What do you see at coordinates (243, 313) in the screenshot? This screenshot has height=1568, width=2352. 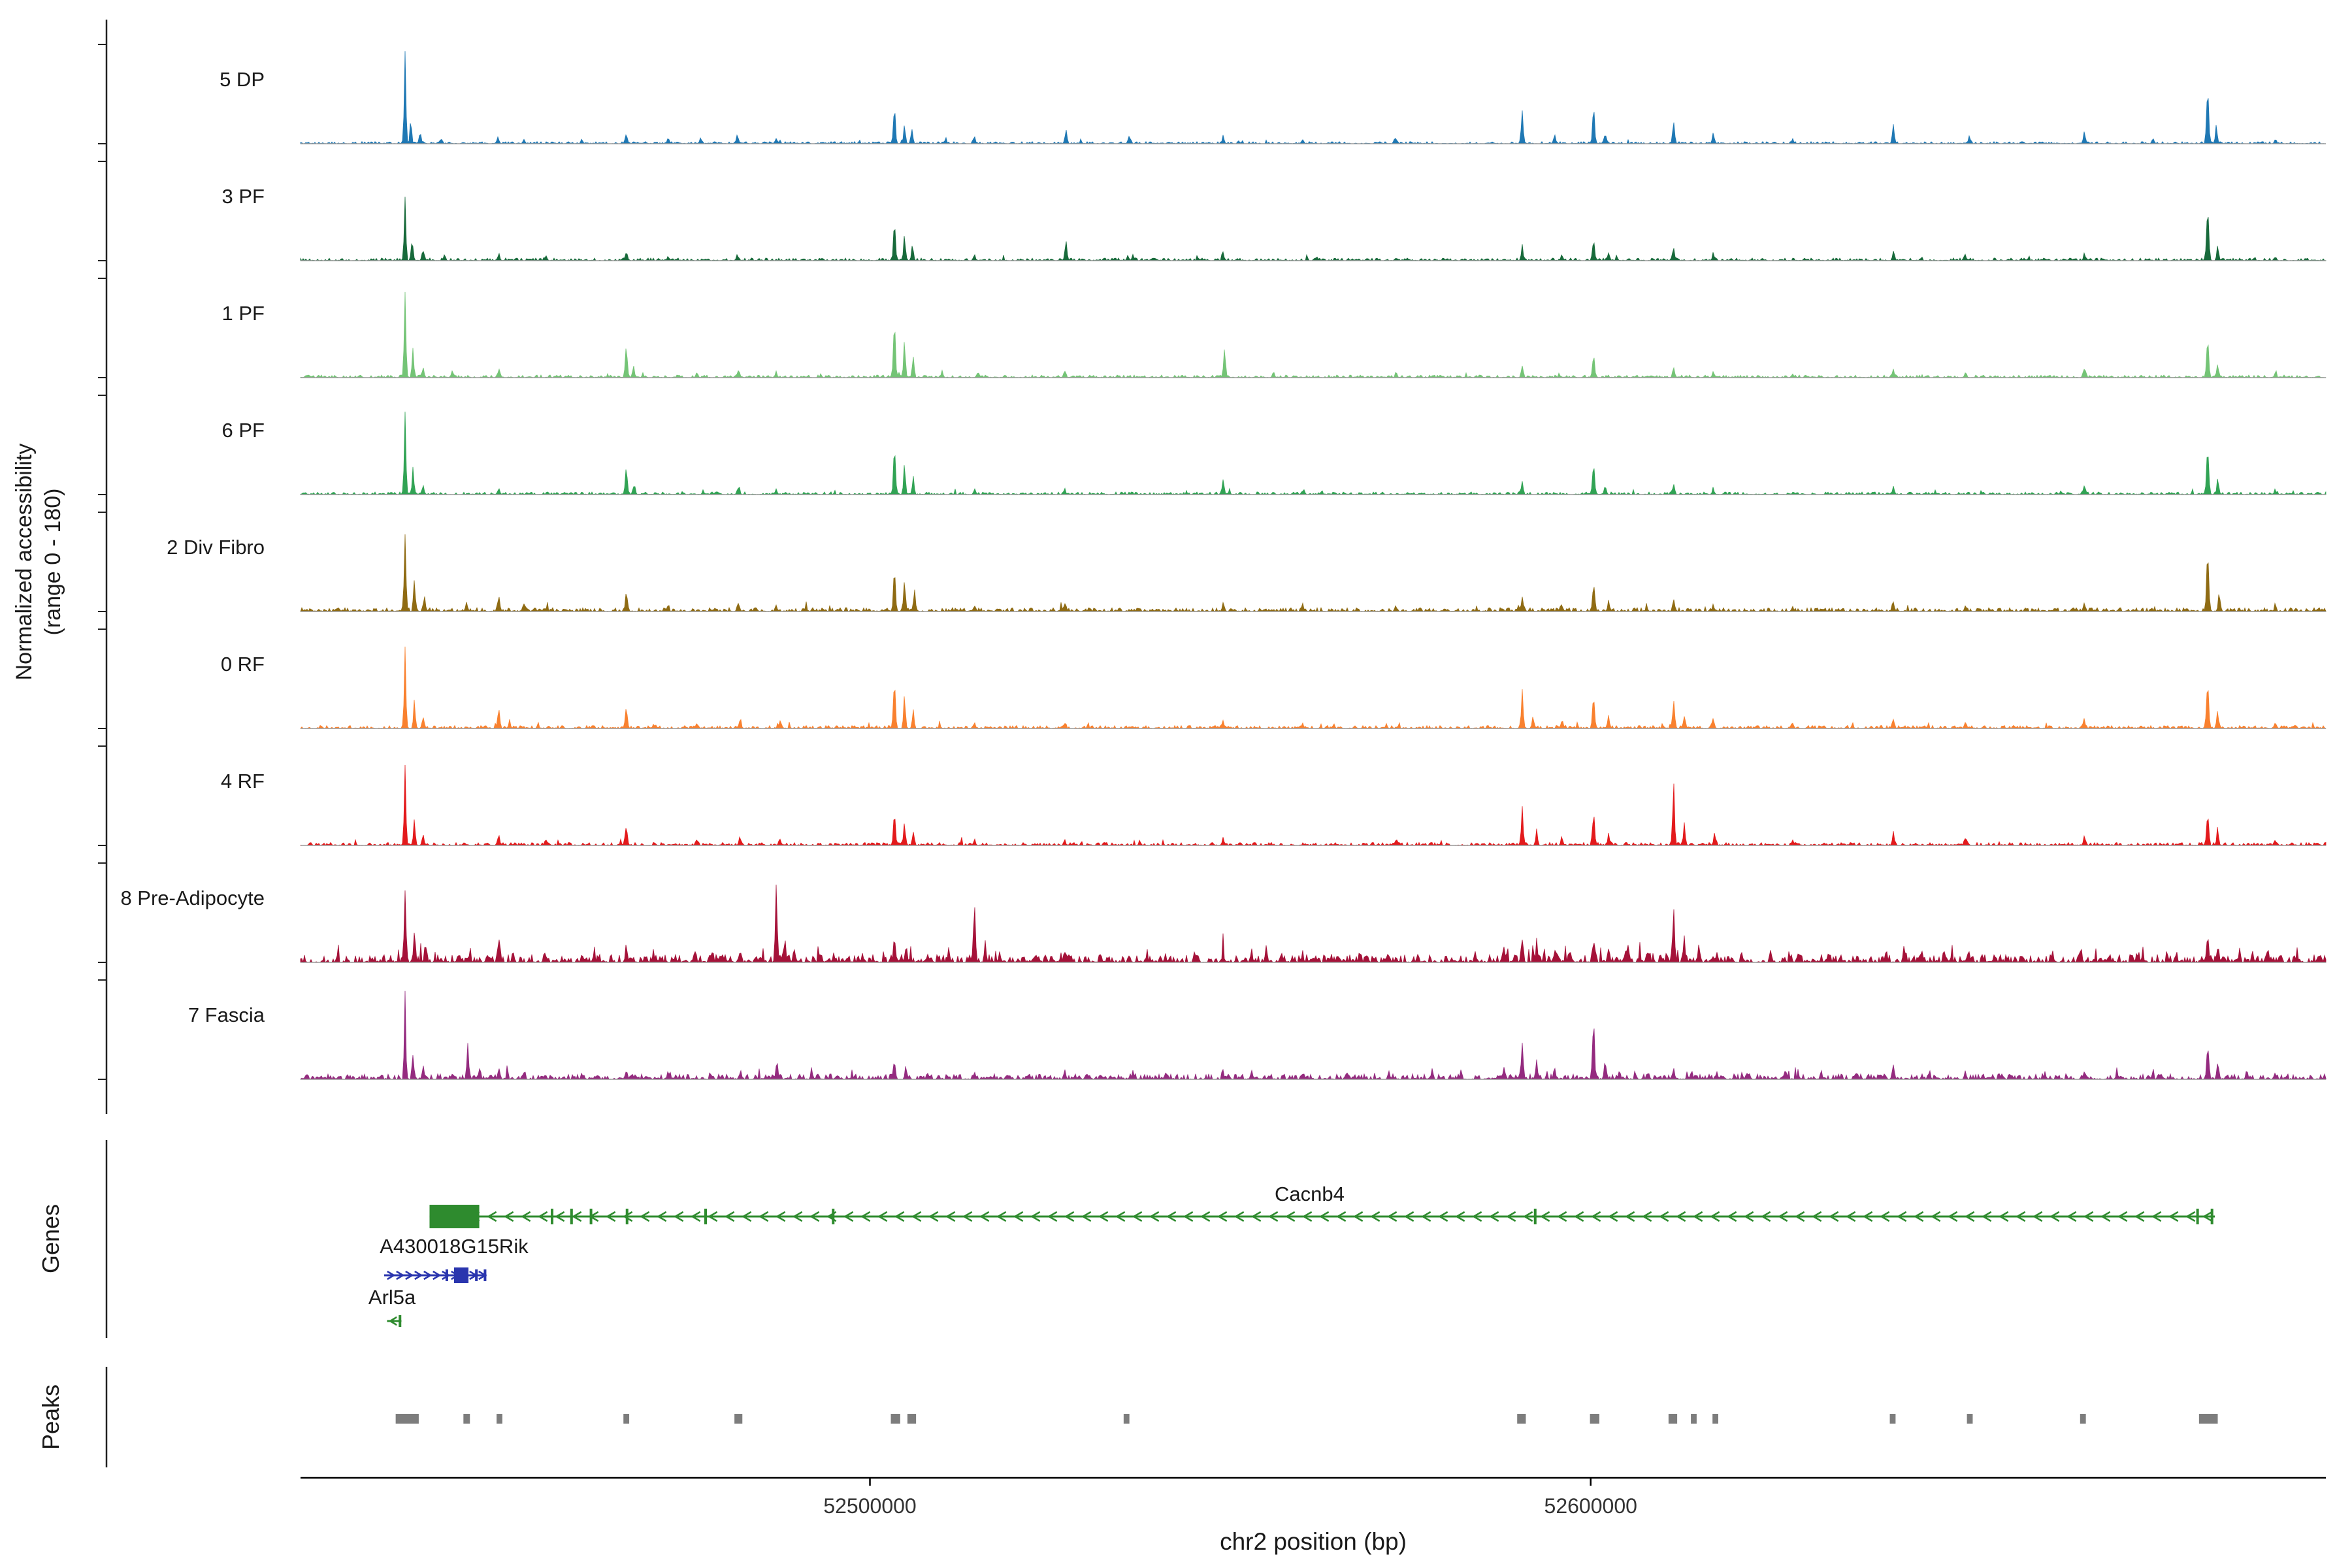 I see `track-label-1-pf: 1 PF` at bounding box center [243, 313].